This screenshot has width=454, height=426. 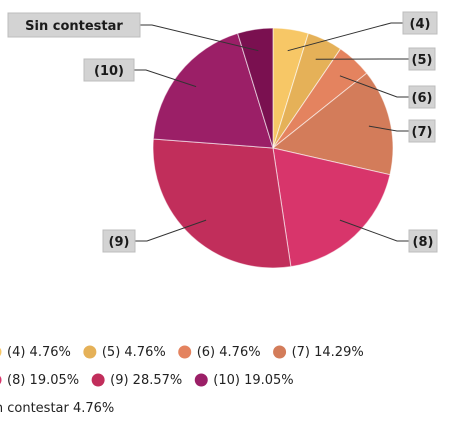 I want to click on legend-label-7: (7) 14.29%, so click(x=328, y=352).